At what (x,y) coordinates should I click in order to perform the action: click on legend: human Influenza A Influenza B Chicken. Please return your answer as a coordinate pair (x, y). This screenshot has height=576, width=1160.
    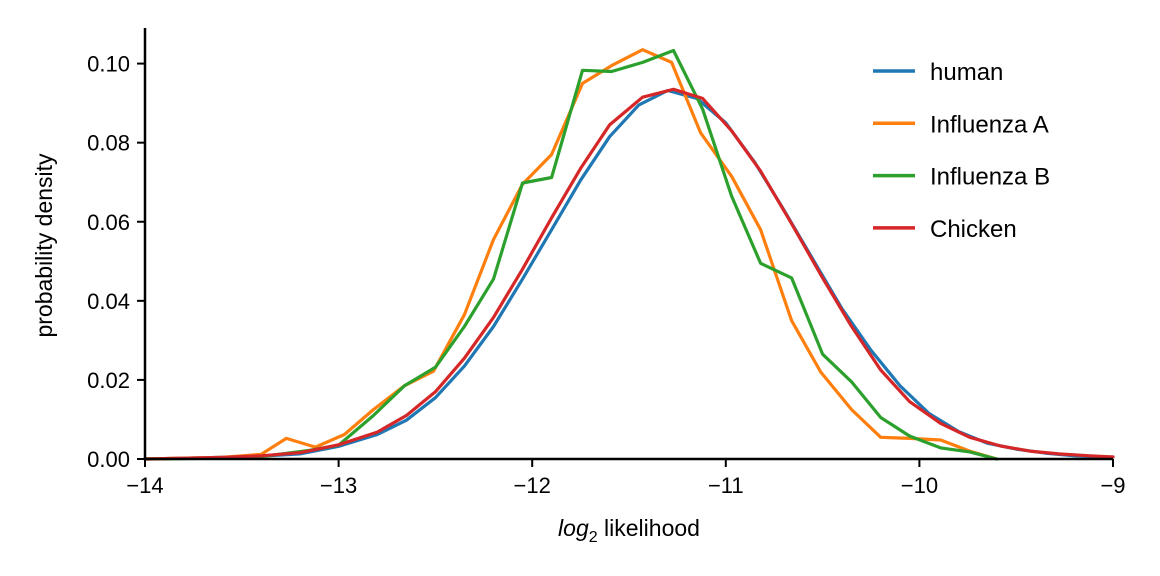
    Looking at the image, I should click on (961, 151).